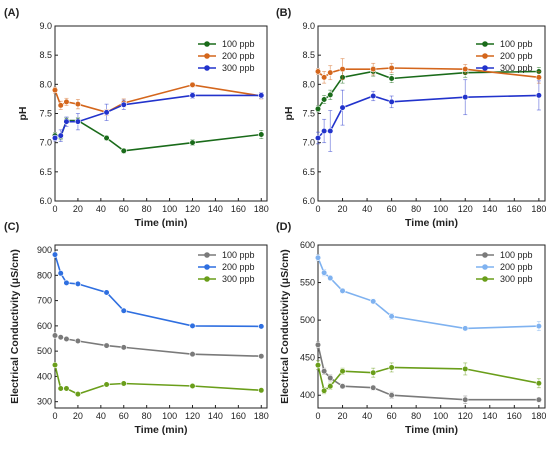 The width and height of the screenshot is (550, 449). Describe the element at coordinates (238, 279) in the screenshot. I see `legend-label: 300 ppb` at that location.